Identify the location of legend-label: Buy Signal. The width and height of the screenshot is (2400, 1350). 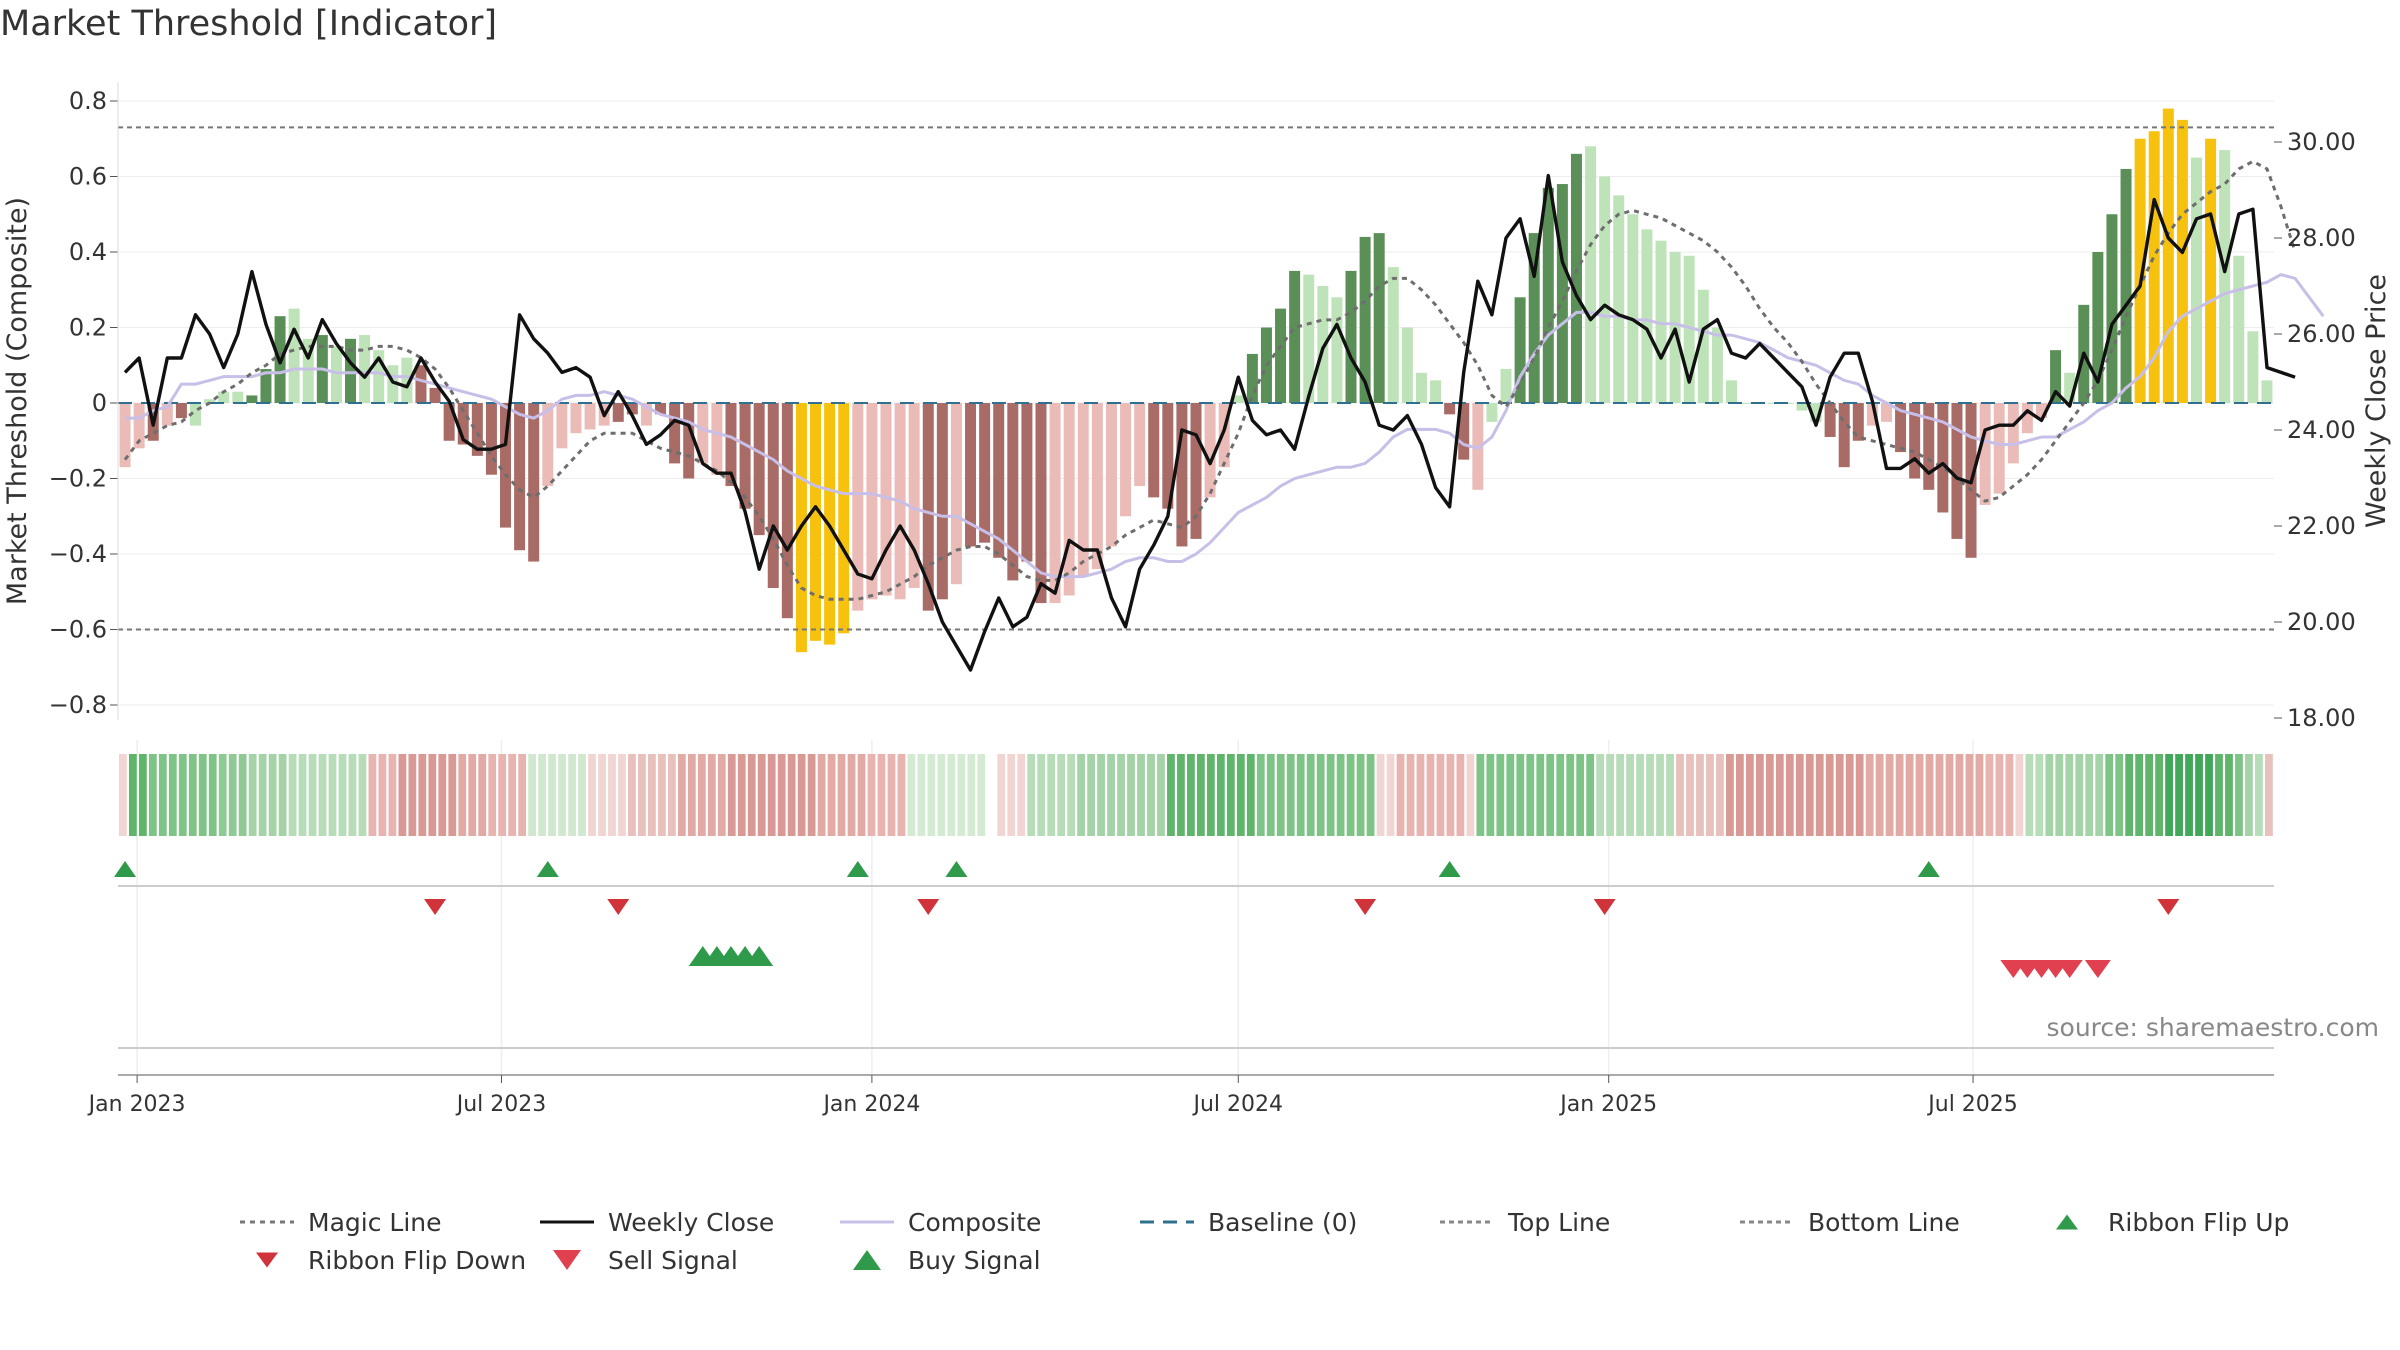
(974, 1260).